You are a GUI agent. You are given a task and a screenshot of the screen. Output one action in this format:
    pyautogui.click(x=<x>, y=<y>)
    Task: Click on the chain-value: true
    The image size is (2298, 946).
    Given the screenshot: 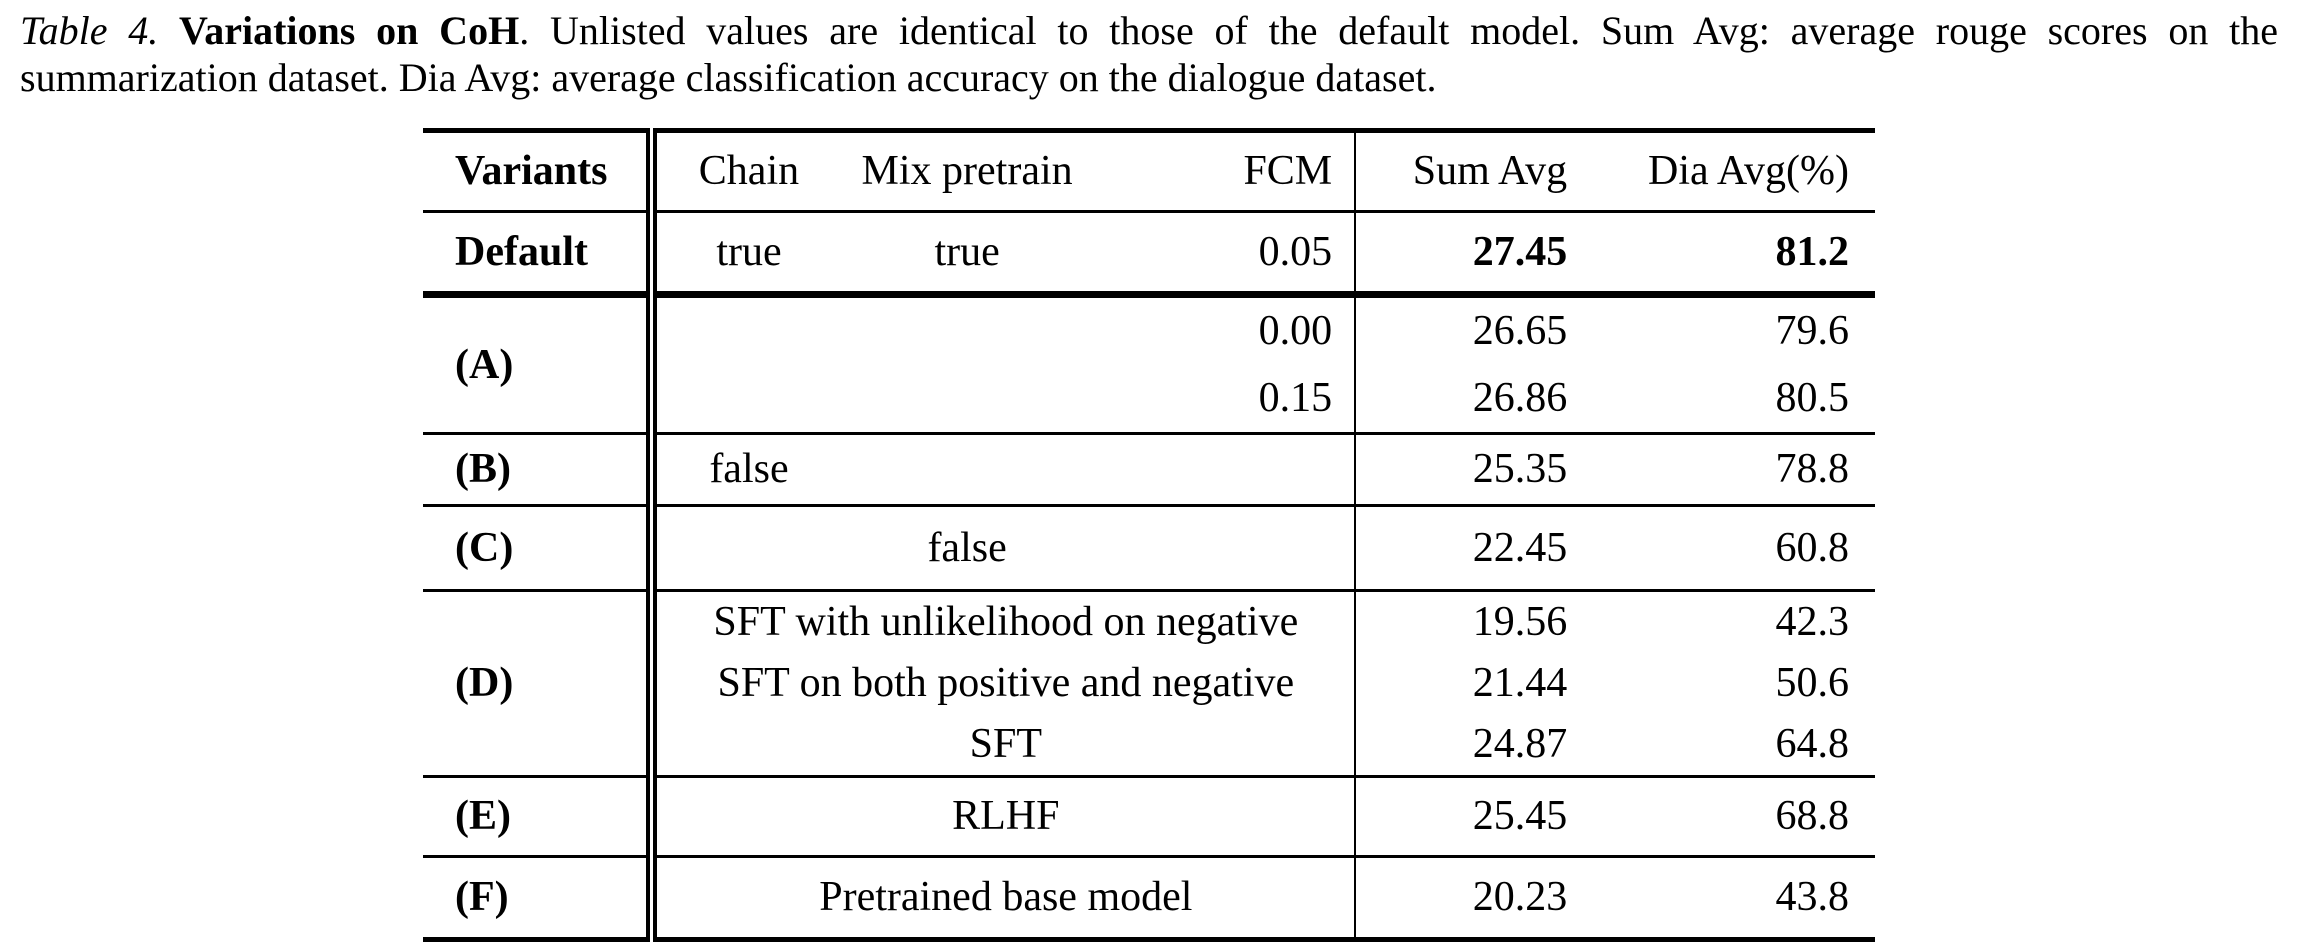 What is the action you would take?
    pyautogui.click(x=749, y=251)
    